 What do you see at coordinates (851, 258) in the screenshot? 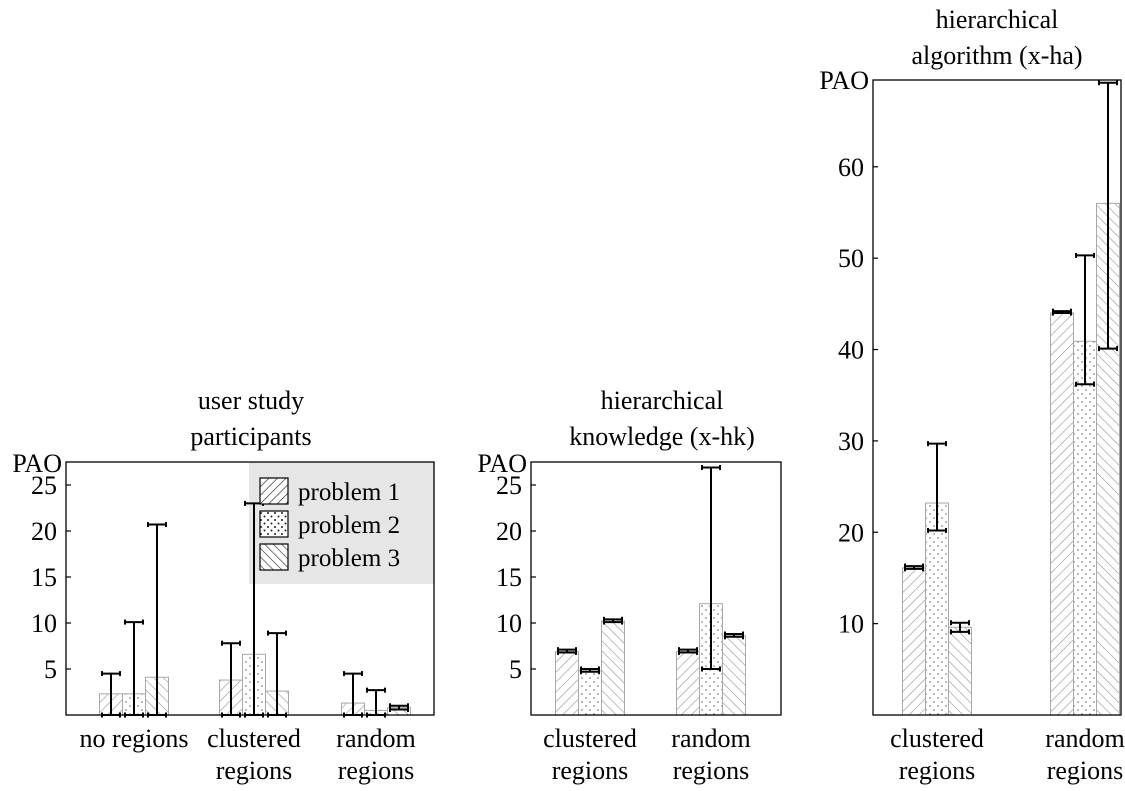
I see `y-tick-label: 50` at bounding box center [851, 258].